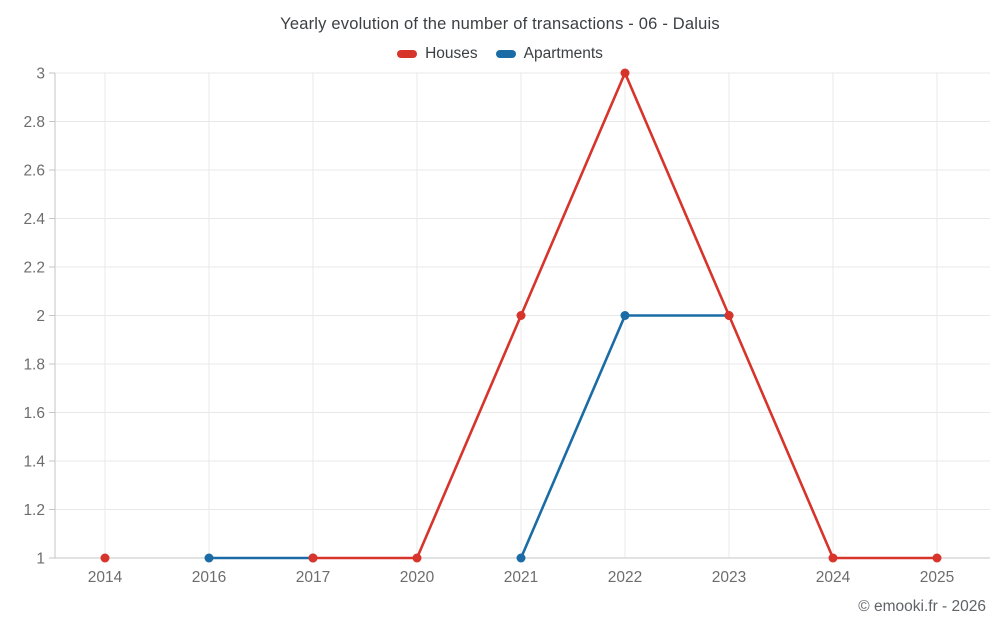 This screenshot has width=1000, height=625. Describe the element at coordinates (209, 558) in the screenshot. I see `point-apartments-2016` at that location.